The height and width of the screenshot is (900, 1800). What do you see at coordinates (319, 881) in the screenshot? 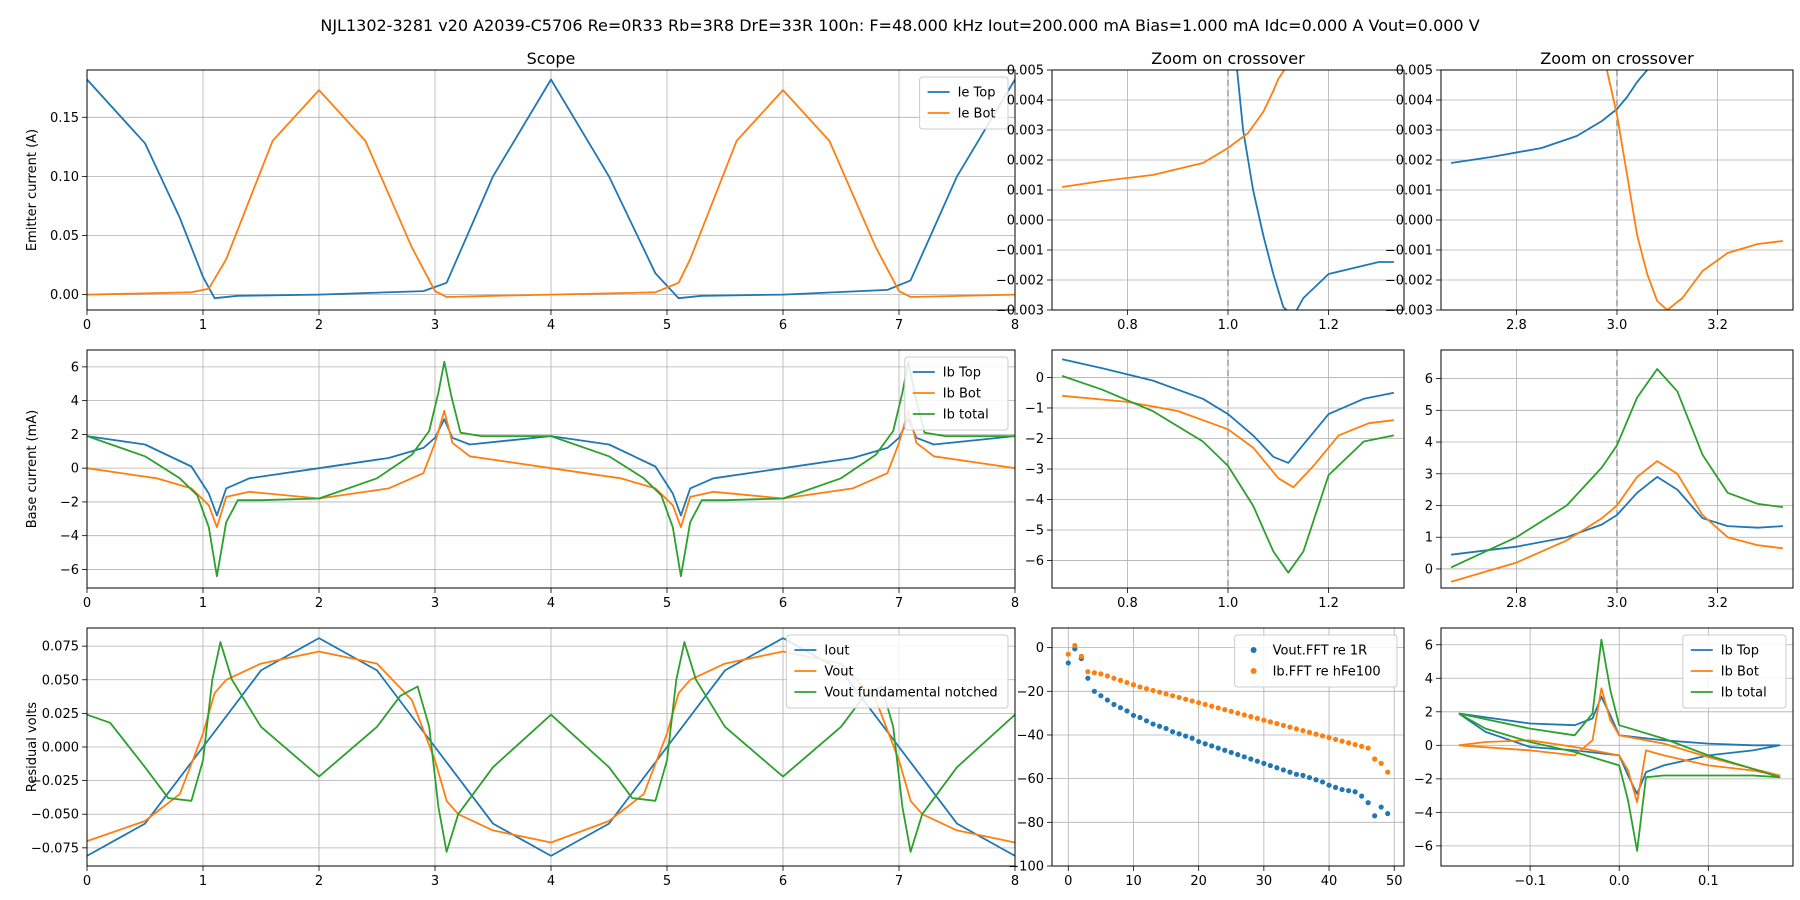
I see `residual-volts-xtick-label: 2` at bounding box center [319, 881].